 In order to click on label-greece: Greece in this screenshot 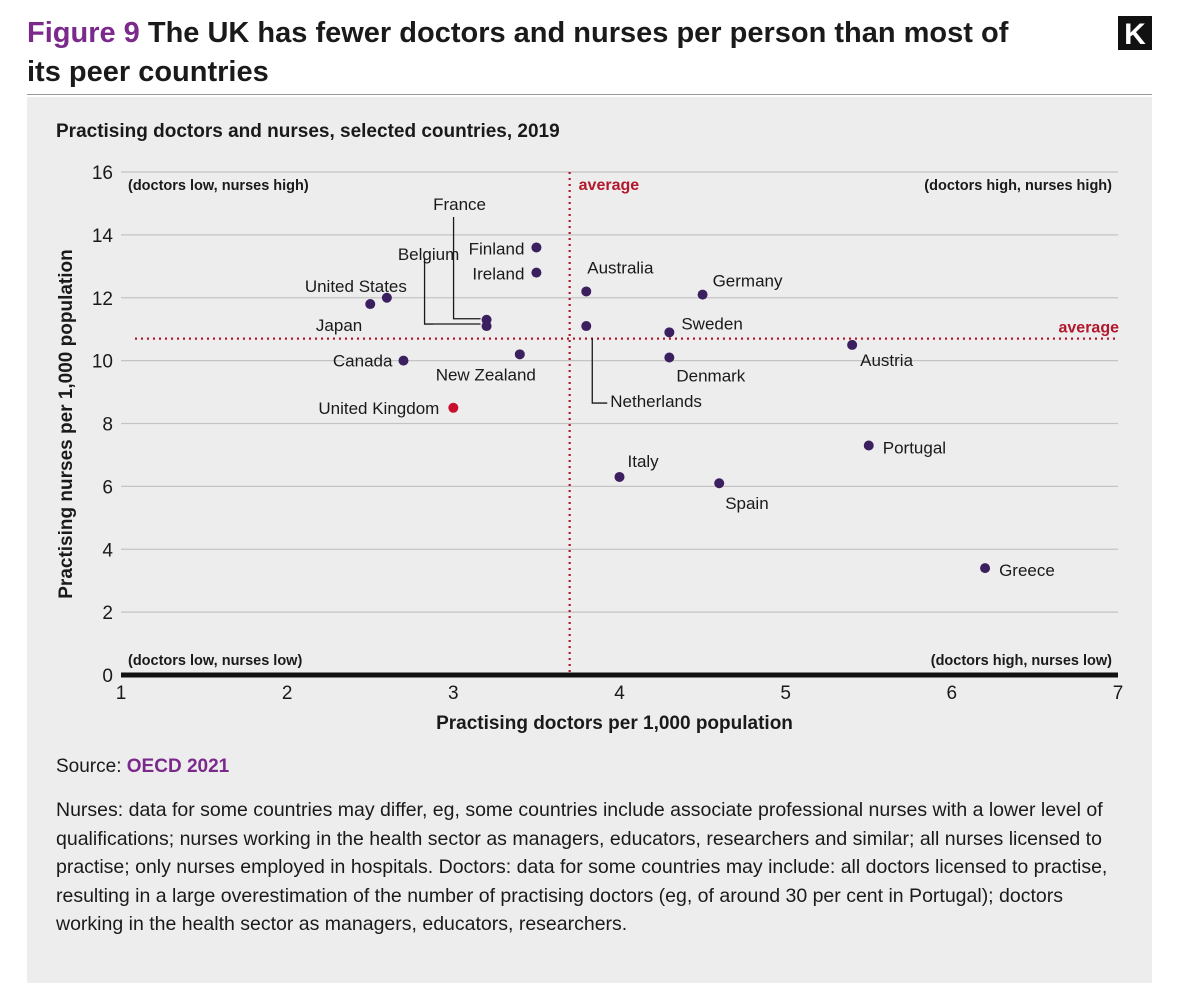, I will do `click(1027, 570)`.